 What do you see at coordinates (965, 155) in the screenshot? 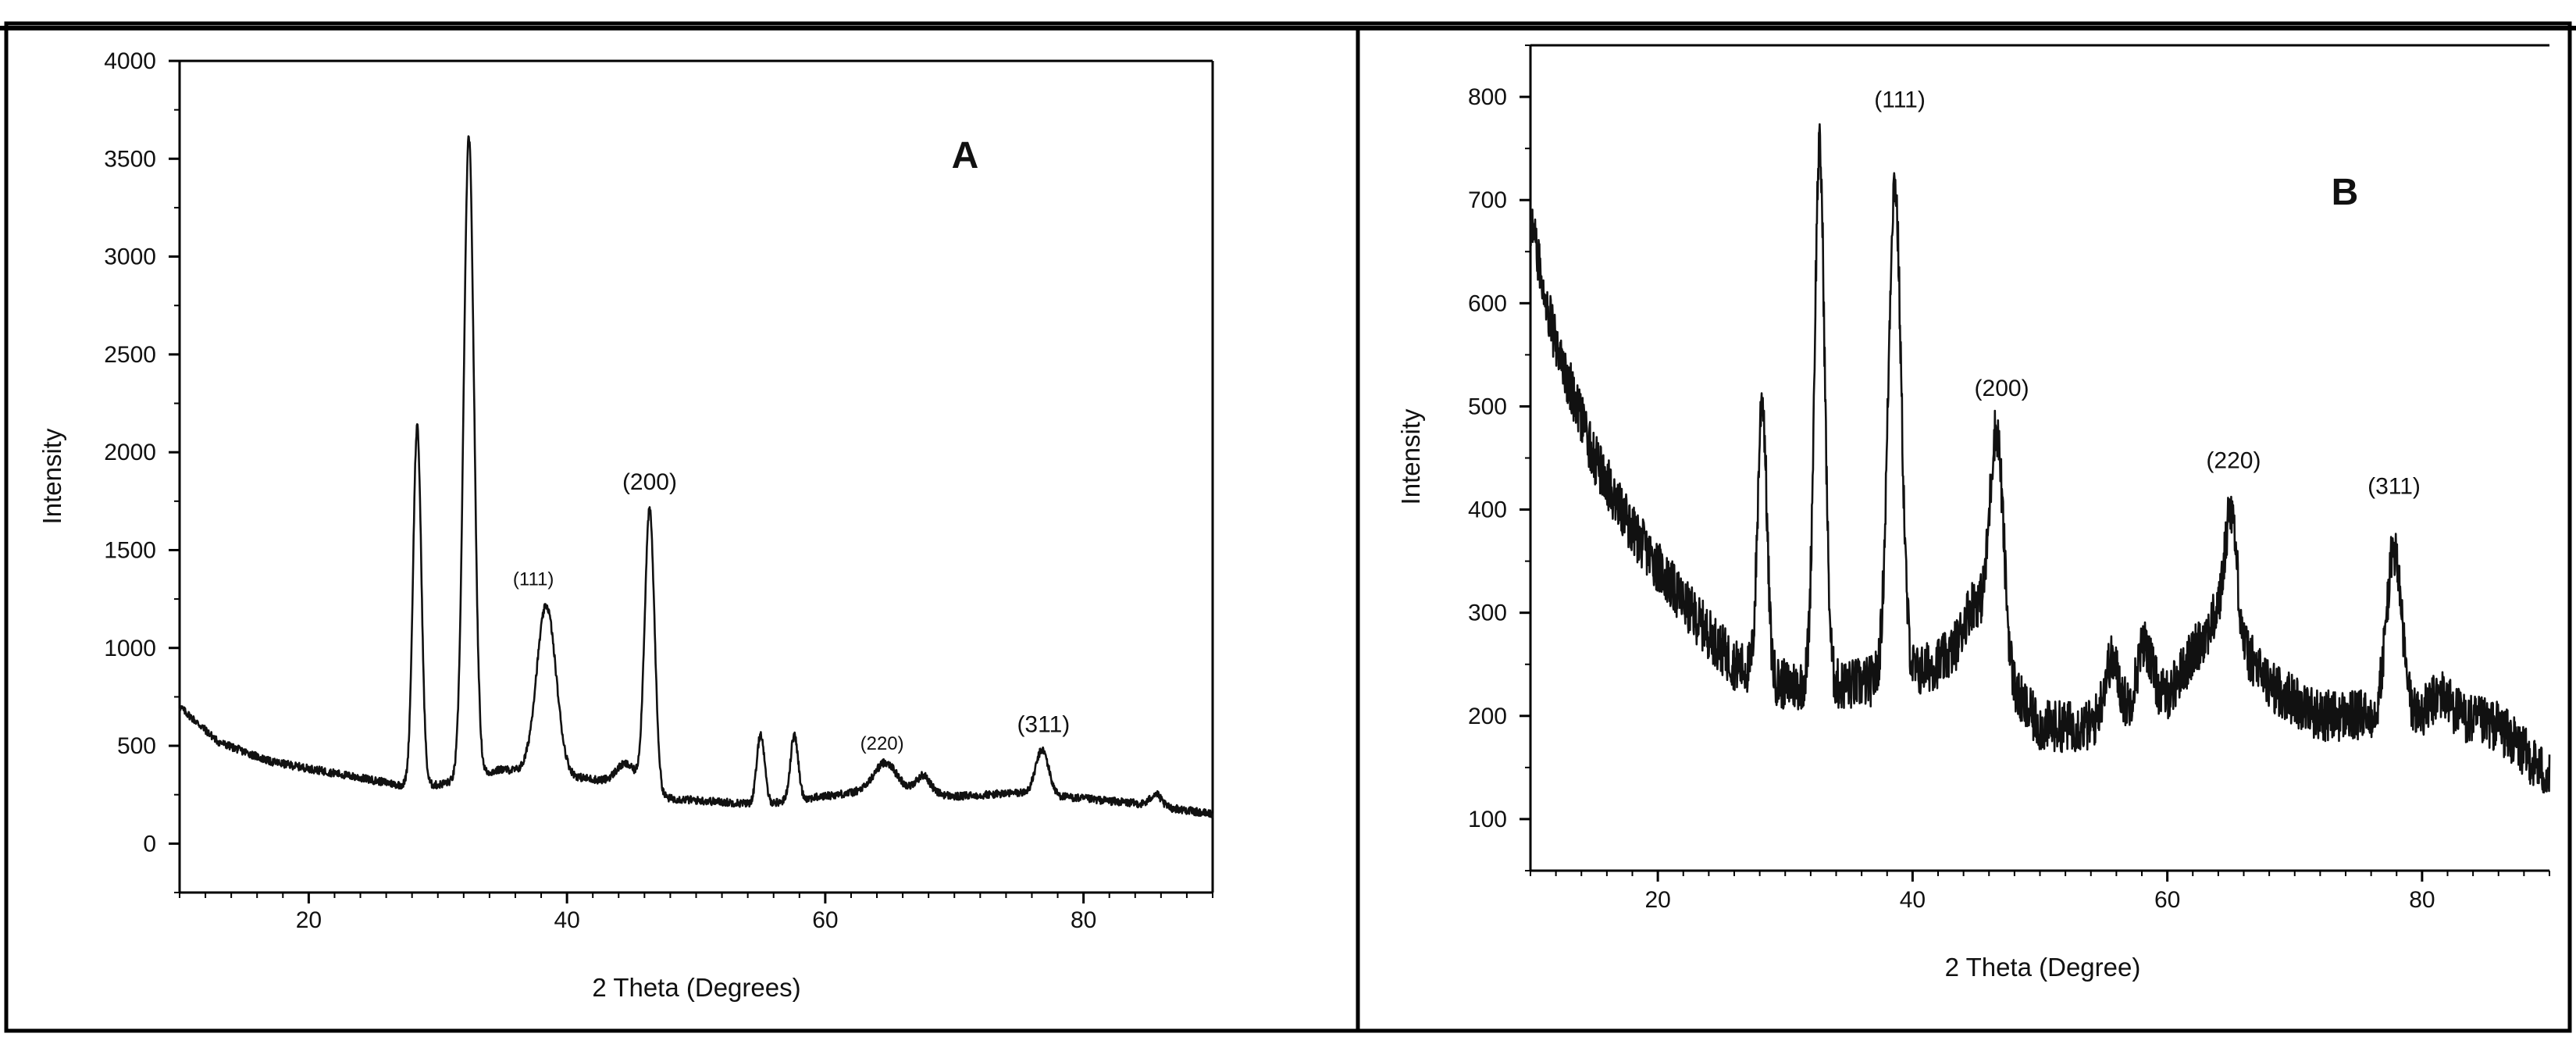
I see `panel-label: A` at bounding box center [965, 155].